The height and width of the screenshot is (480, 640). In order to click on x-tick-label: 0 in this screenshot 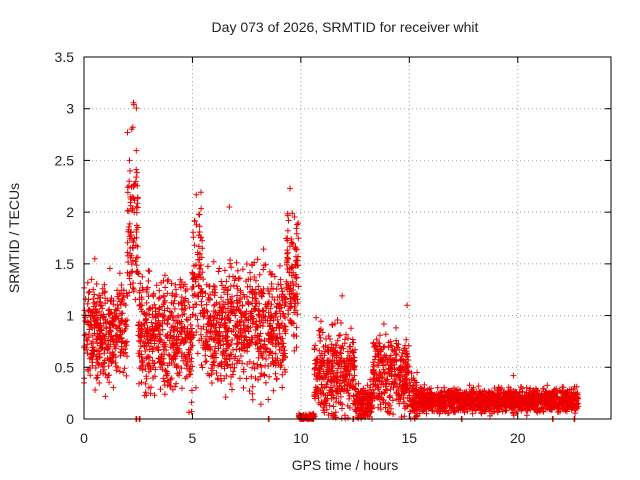, I will do `click(84, 438)`.